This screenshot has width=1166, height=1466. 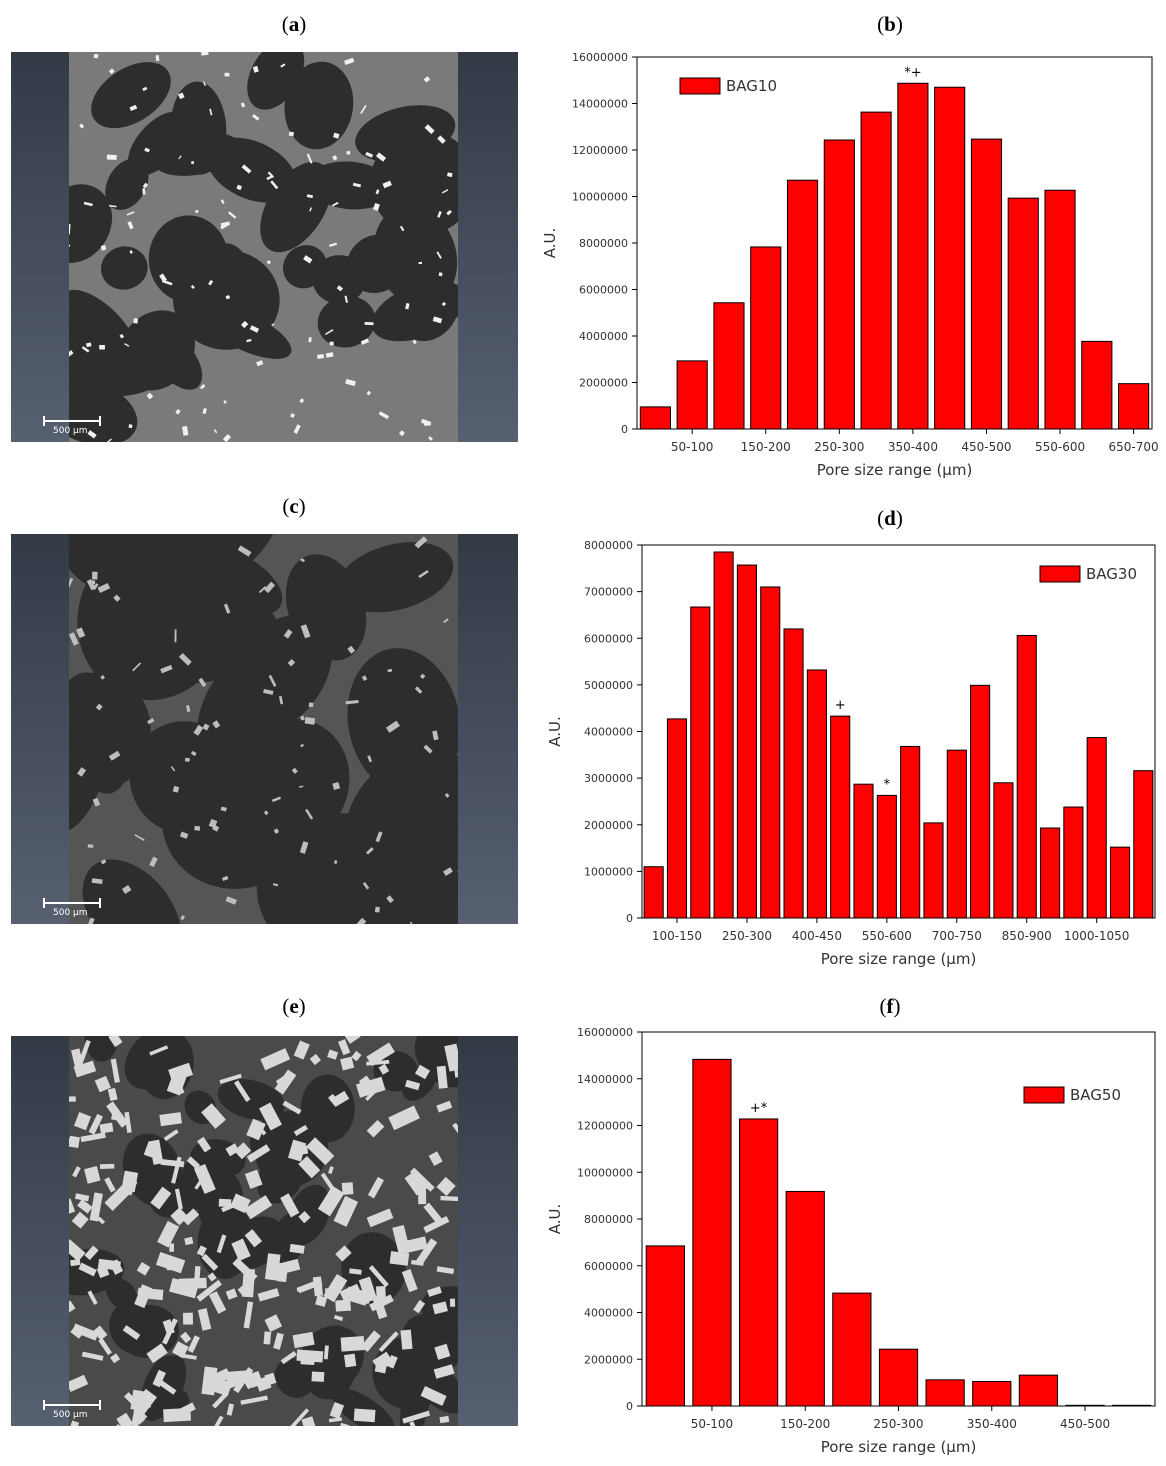 What do you see at coordinates (608, 592) in the screenshot?
I see `y-tick-label: 7000000` at bounding box center [608, 592].